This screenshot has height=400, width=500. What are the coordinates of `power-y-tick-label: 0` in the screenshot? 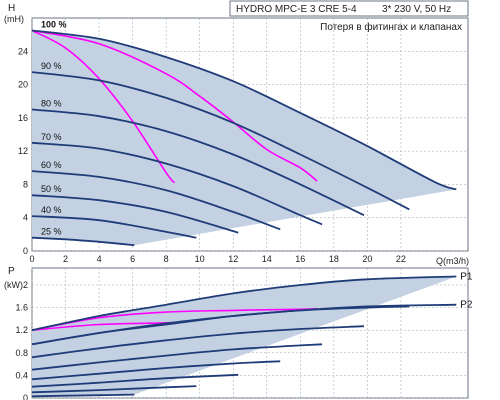 It's located at (25, 396).